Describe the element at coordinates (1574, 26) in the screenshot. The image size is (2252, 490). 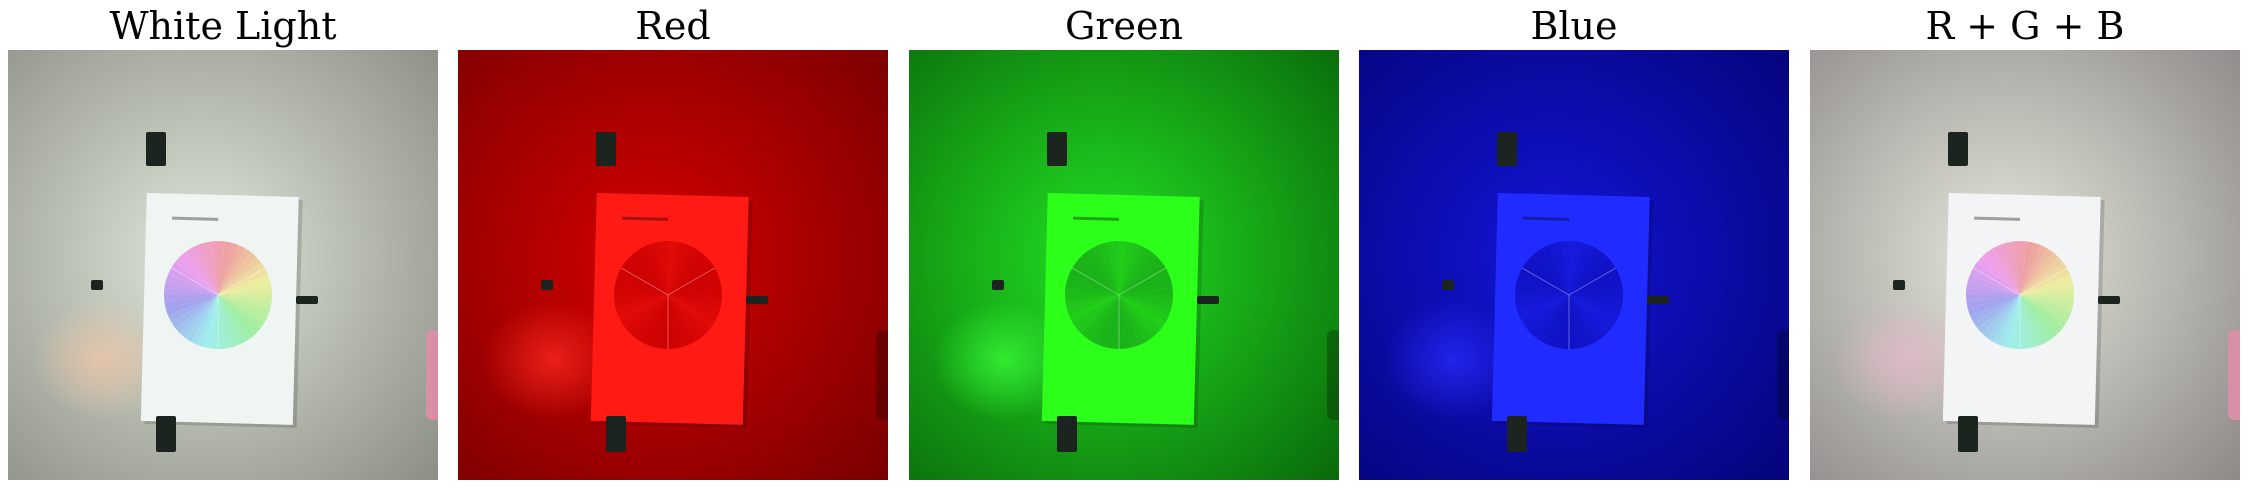
I see `panel-title: Blue` at that location.